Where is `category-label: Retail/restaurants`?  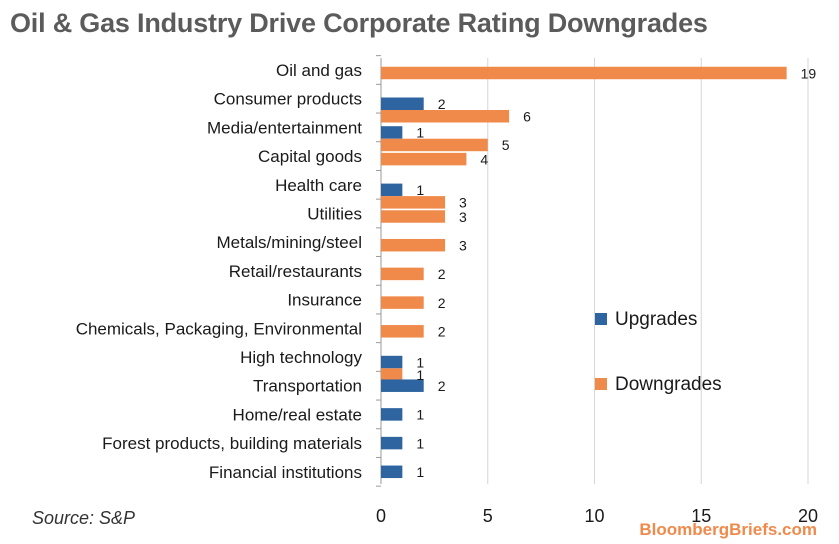 category-label: Retail/restaurants is located at coordinates (295, 271).